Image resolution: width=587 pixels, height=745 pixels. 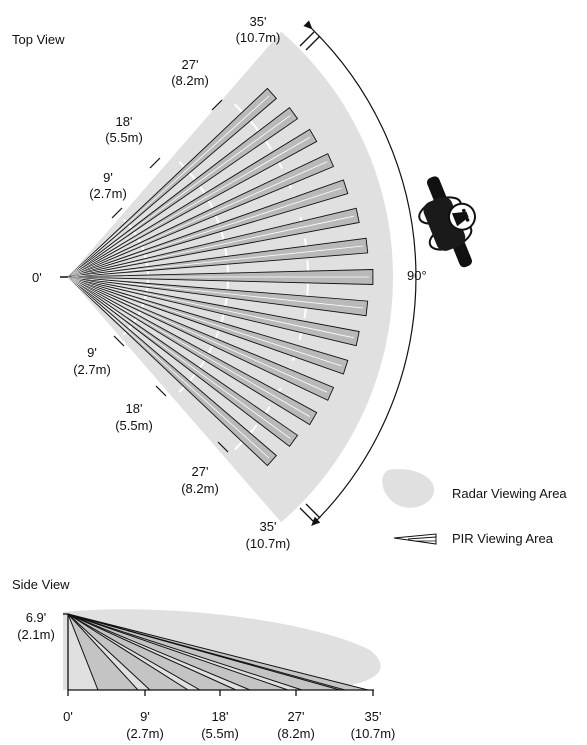 What do you see at coordinates (220, 725) in the screenshot?
I see `side-tick-label-18: 18' (5.5m)` at bounding box center [220, 725].